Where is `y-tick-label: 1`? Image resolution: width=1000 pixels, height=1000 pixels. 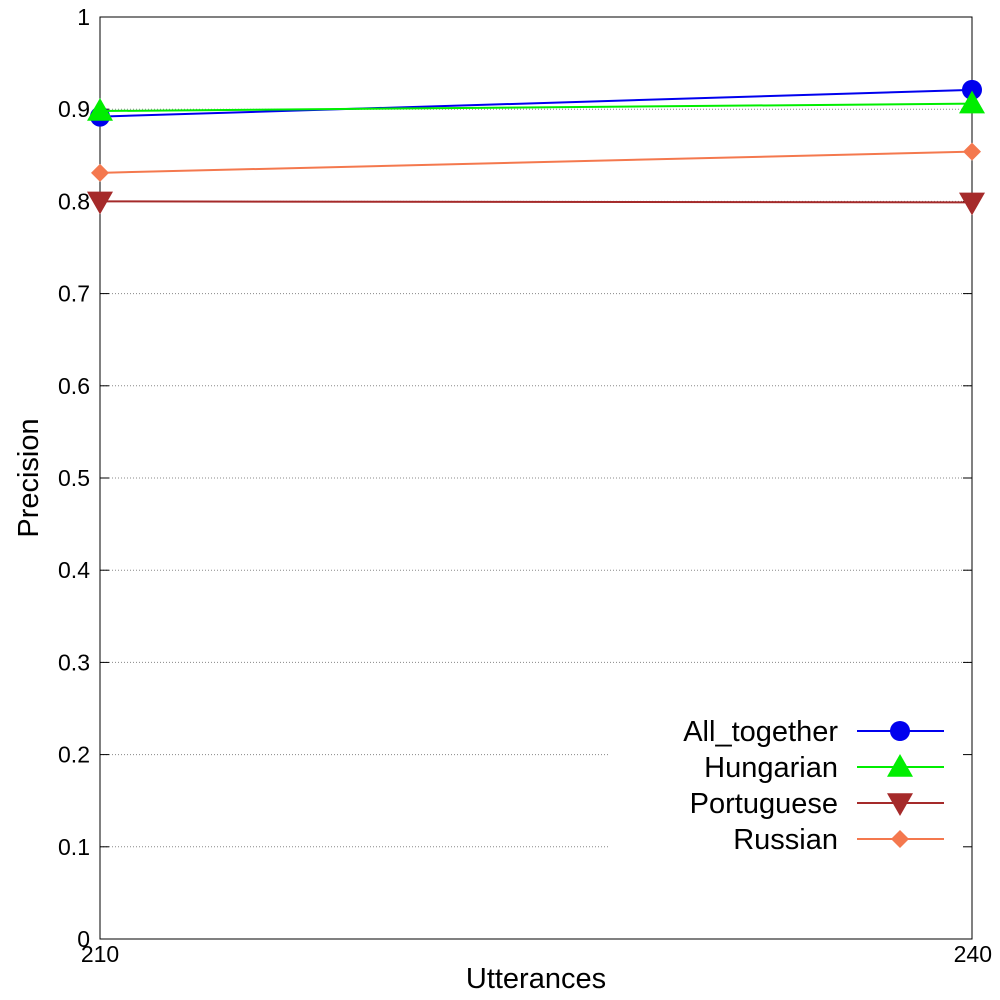
y-tick-label: 1 is located at coordinates (83, 17).